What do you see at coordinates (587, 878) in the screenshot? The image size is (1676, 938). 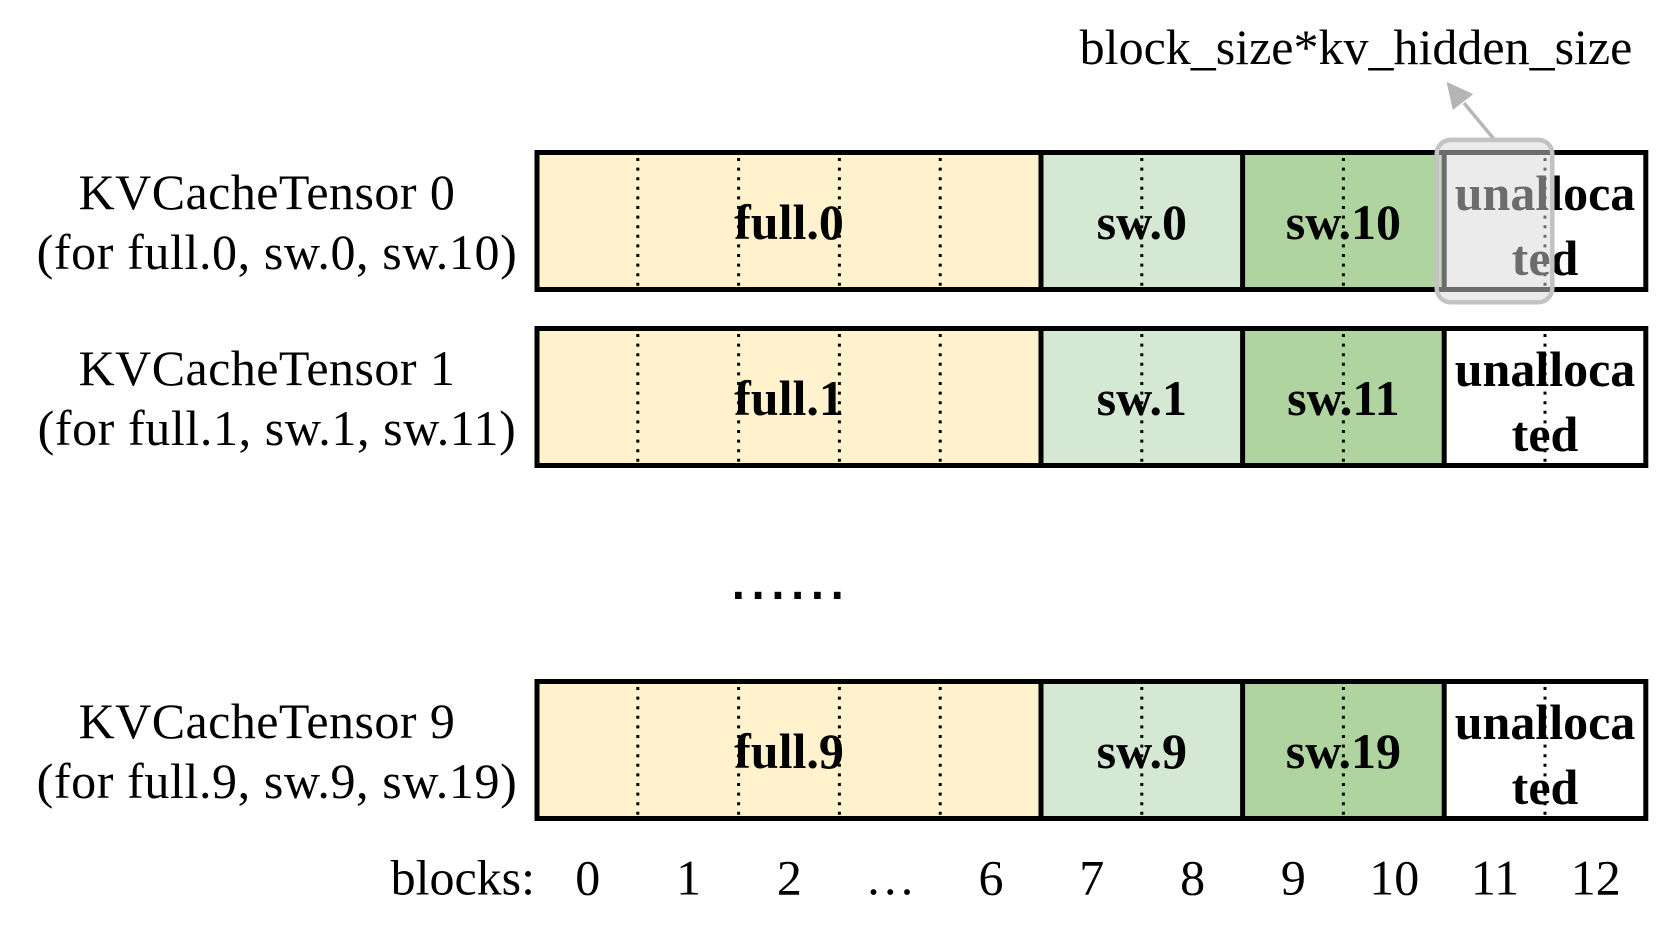 I see `svg-text: 0` at bounding box center [587, 878].